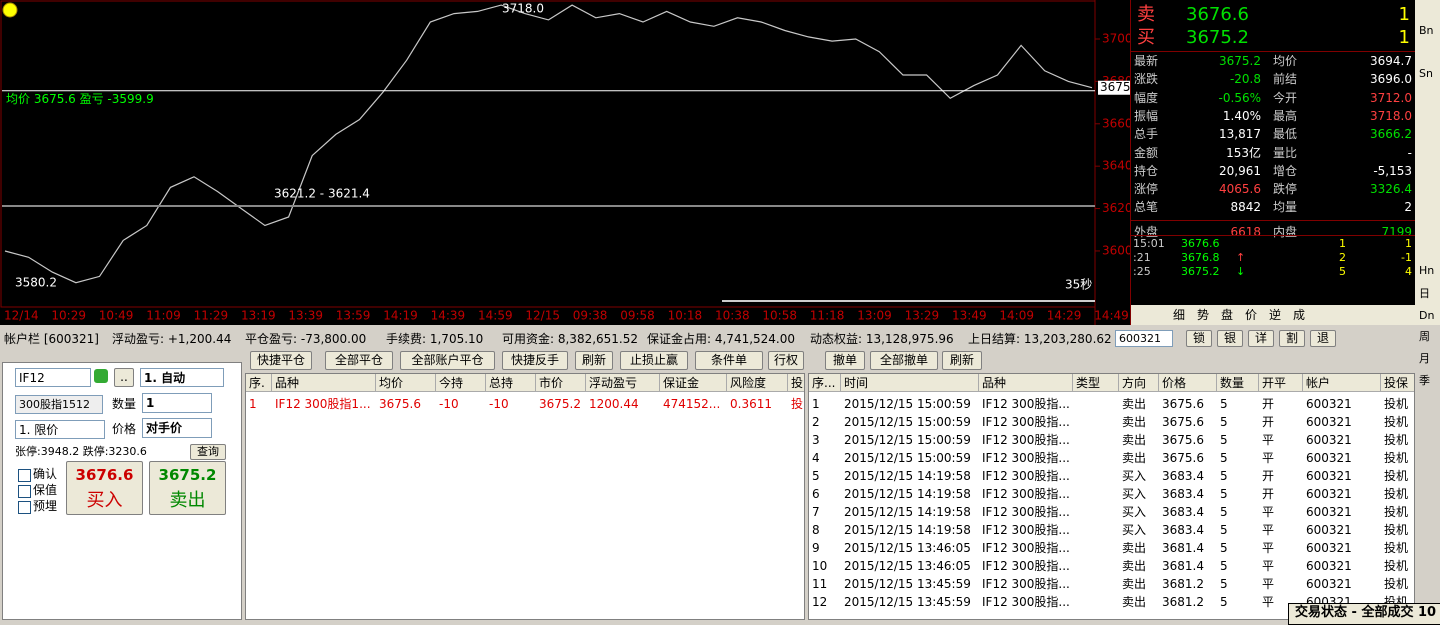  What do you see at coordinates (187, 488) in the screenshot?
I see `sell-button: 3675.2 卖出` at bounding box center [187, 488].